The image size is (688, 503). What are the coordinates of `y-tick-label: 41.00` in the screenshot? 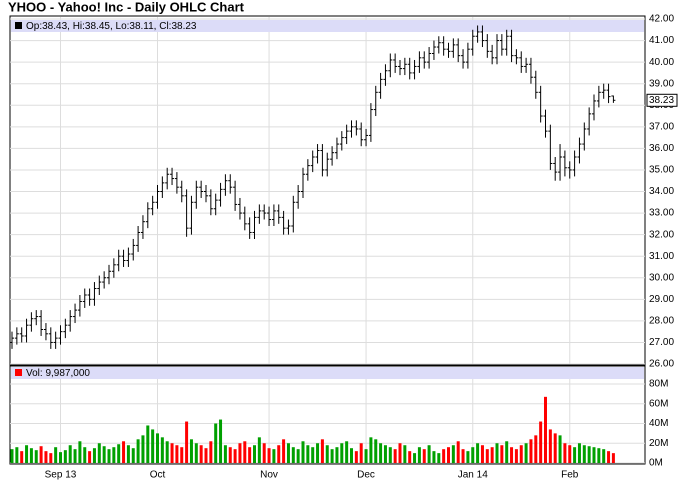 It's located at (661, 40).